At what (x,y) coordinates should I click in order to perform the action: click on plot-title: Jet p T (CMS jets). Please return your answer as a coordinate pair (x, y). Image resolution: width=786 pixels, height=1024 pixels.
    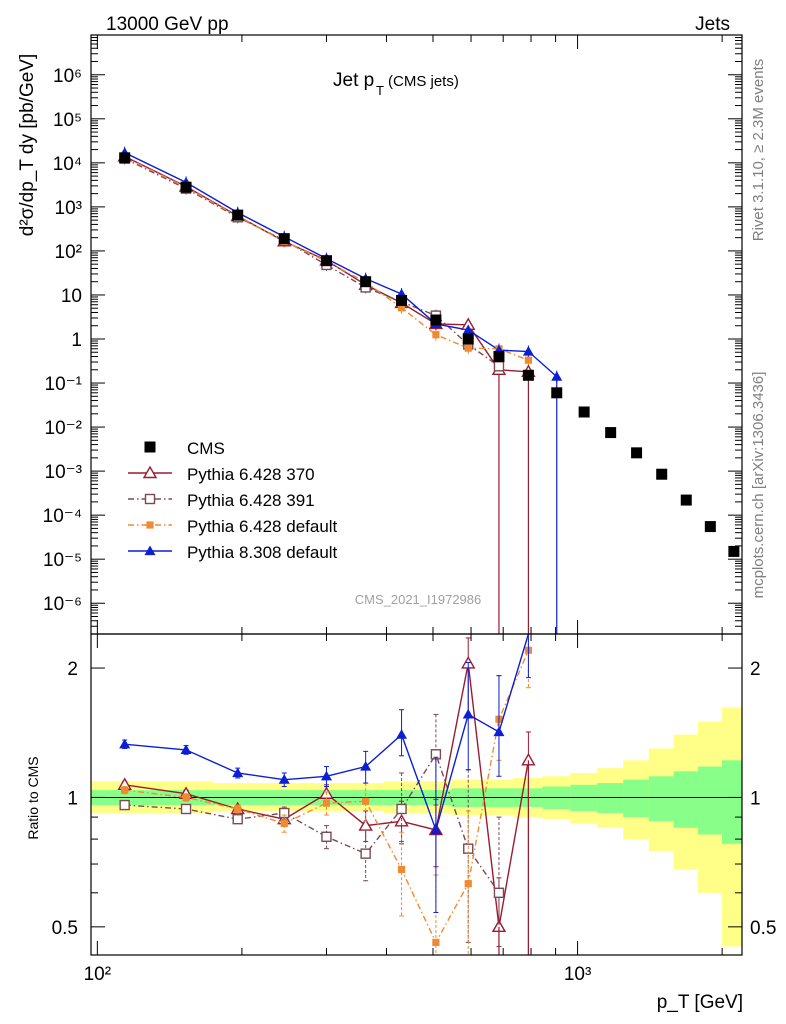
    Looking at the image, I should click on (396, 84).